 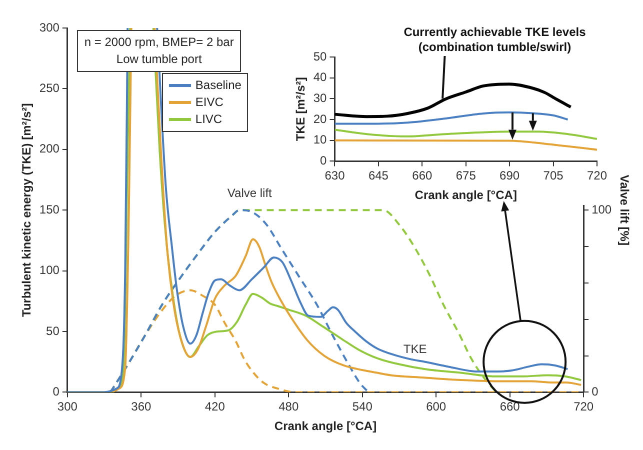 I want to click on legend-label: EIVC, so click(x=209, y=102).